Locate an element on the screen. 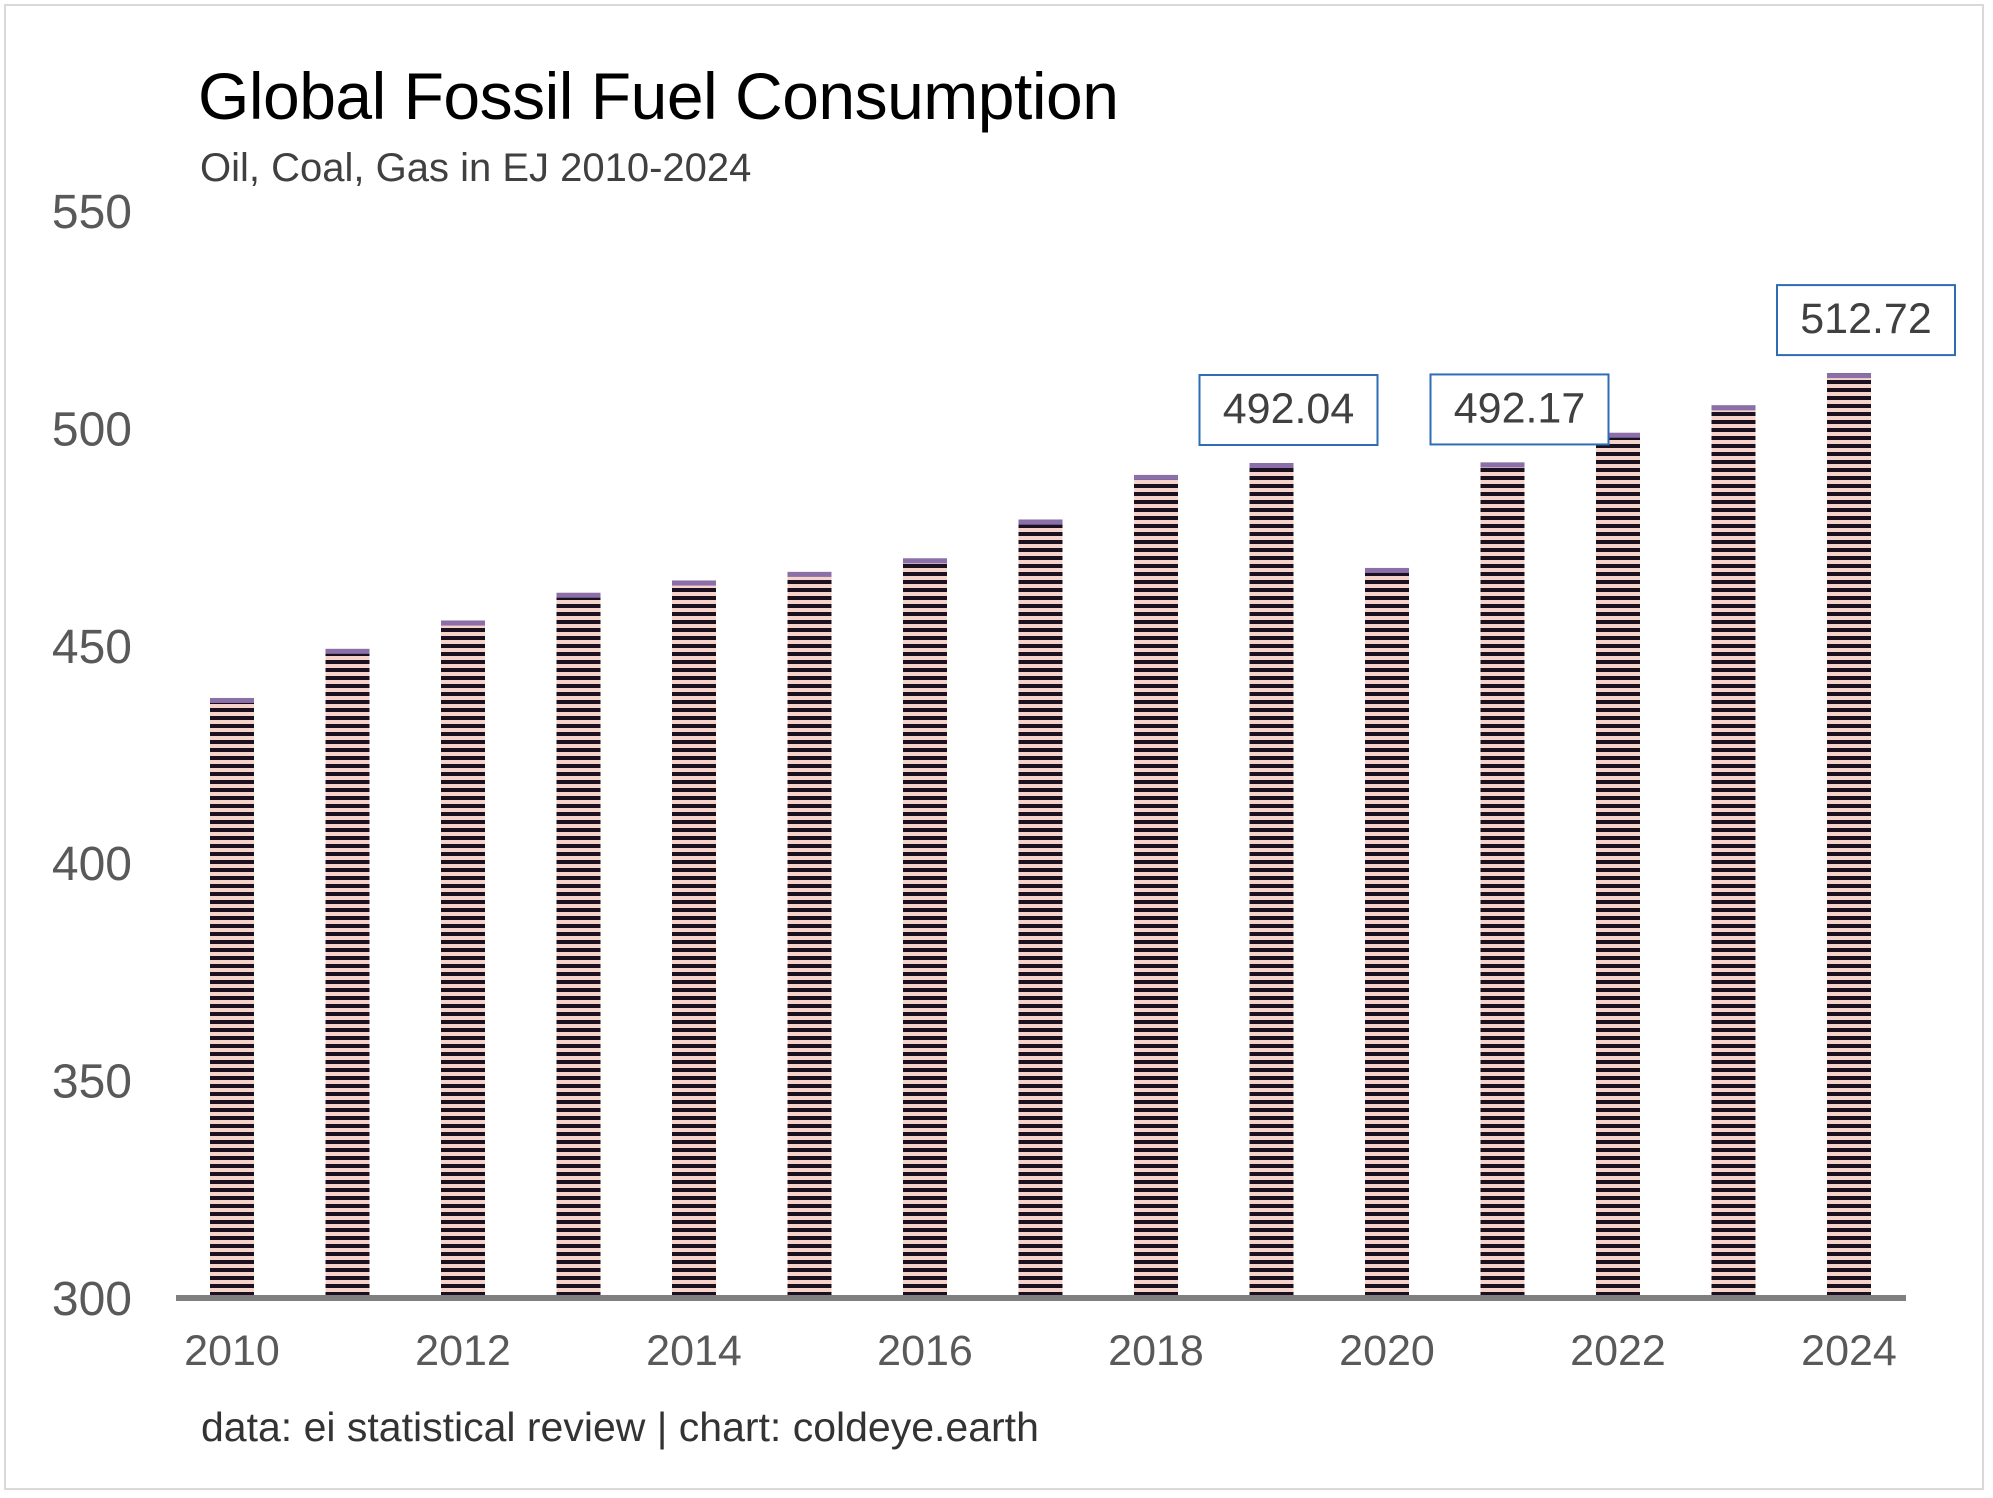 Image resolution: width=1993 pixels, height=1498 pixels. data-label-text: 512.72 is located at coordinates (1866, 319).